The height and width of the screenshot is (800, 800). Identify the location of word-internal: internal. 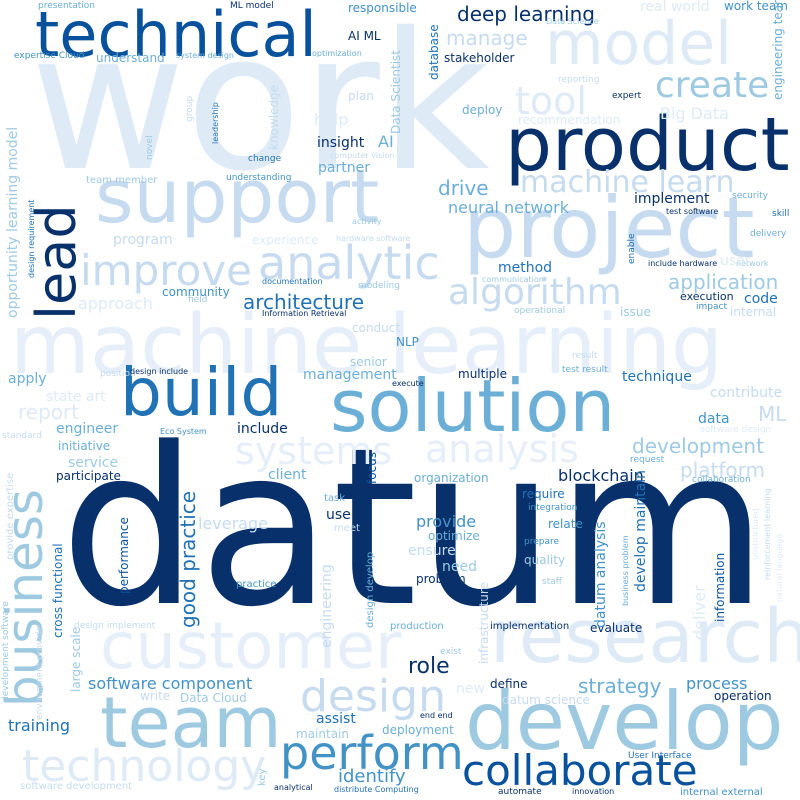
(753, 312).